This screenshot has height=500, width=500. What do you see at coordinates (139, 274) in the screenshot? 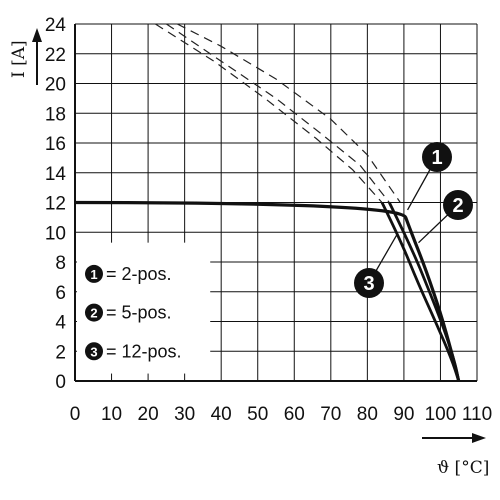
I see `legend-label: = 2-pos.` at bounding box center [139, 274].